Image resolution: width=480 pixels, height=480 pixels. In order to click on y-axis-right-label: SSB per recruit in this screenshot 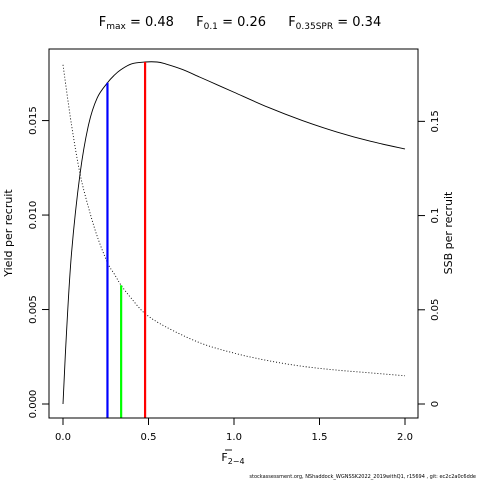, I will do `click(448, 232)`.